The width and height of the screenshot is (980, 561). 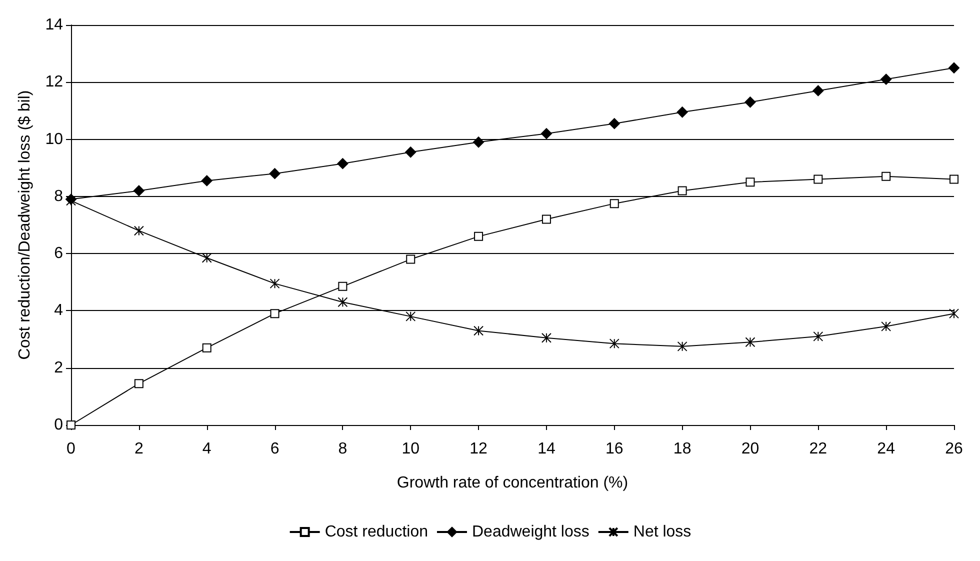 I want to click on y-tick-label: 4, so click(x=59, y=311).